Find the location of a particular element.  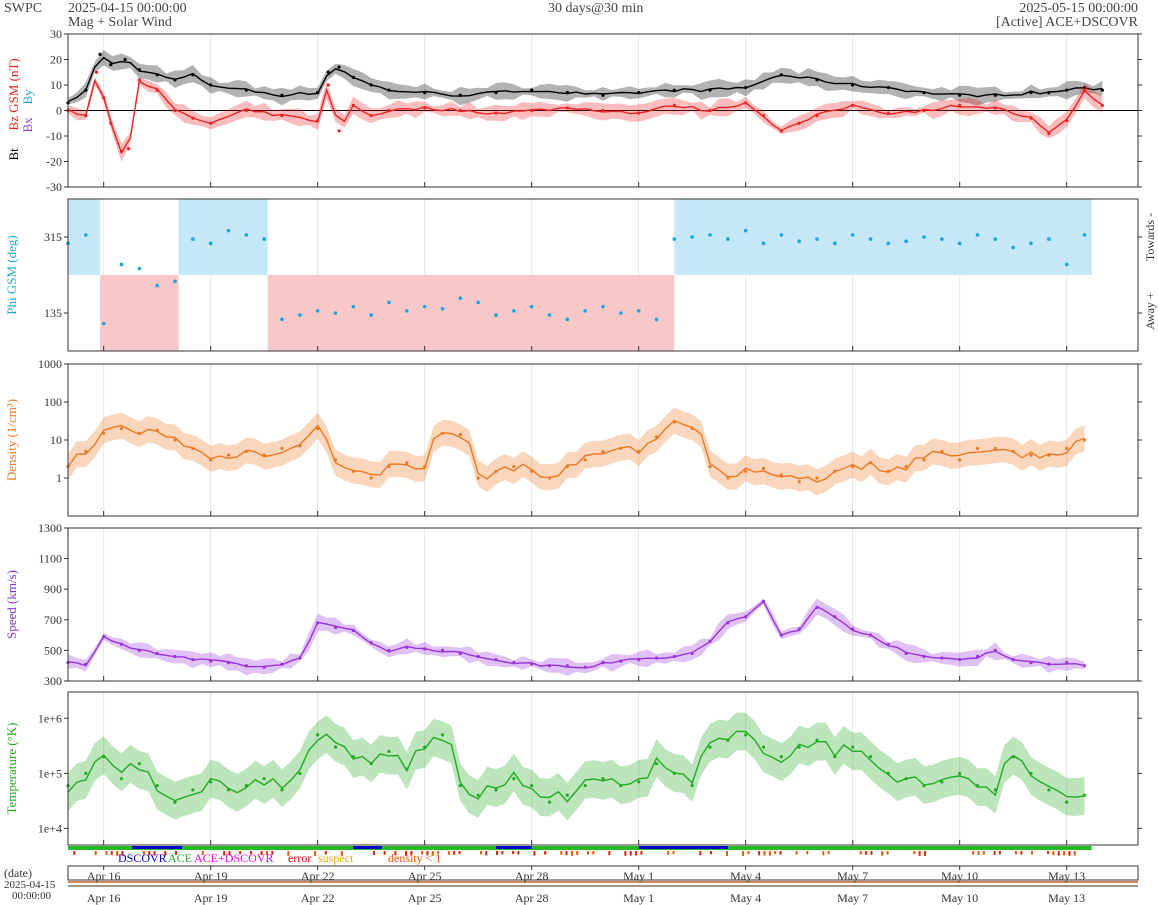

ylabel-group-temperature: Temperature (°K) is located at coordinates (11, 769).